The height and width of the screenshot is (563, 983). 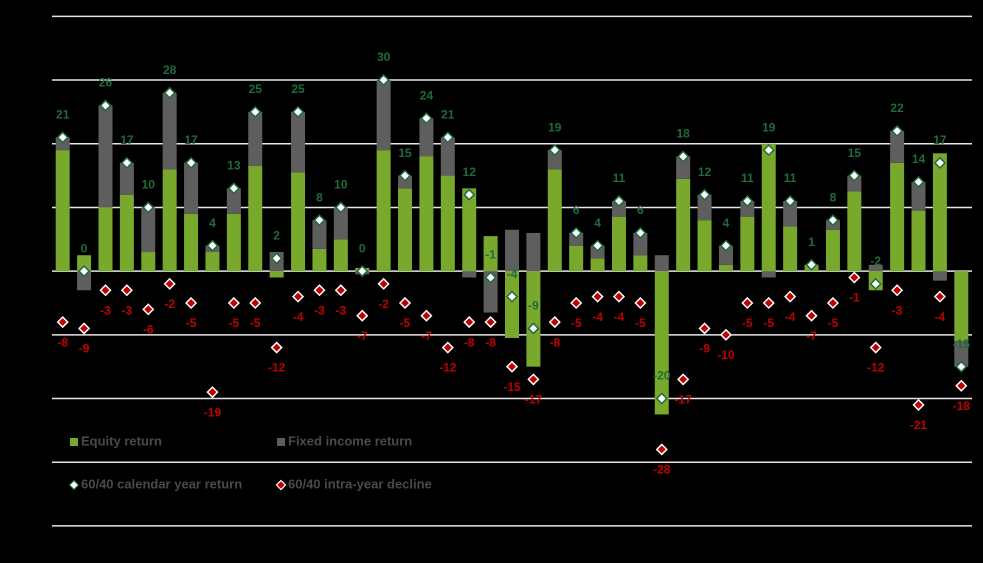 I want to click on data-label: 6, so click(x=576, y=210).